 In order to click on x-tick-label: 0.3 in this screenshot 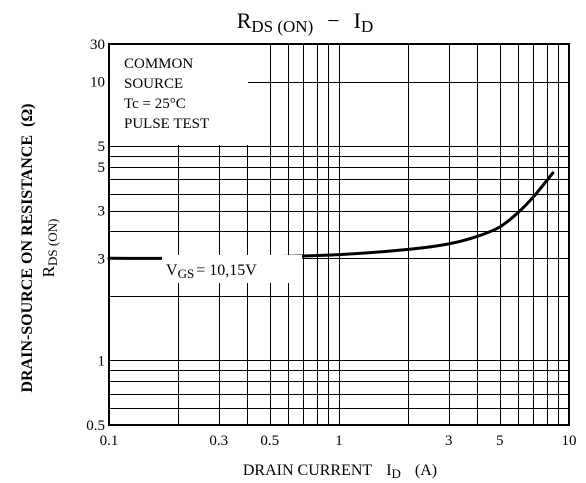, I will do `click(218, 441)`.